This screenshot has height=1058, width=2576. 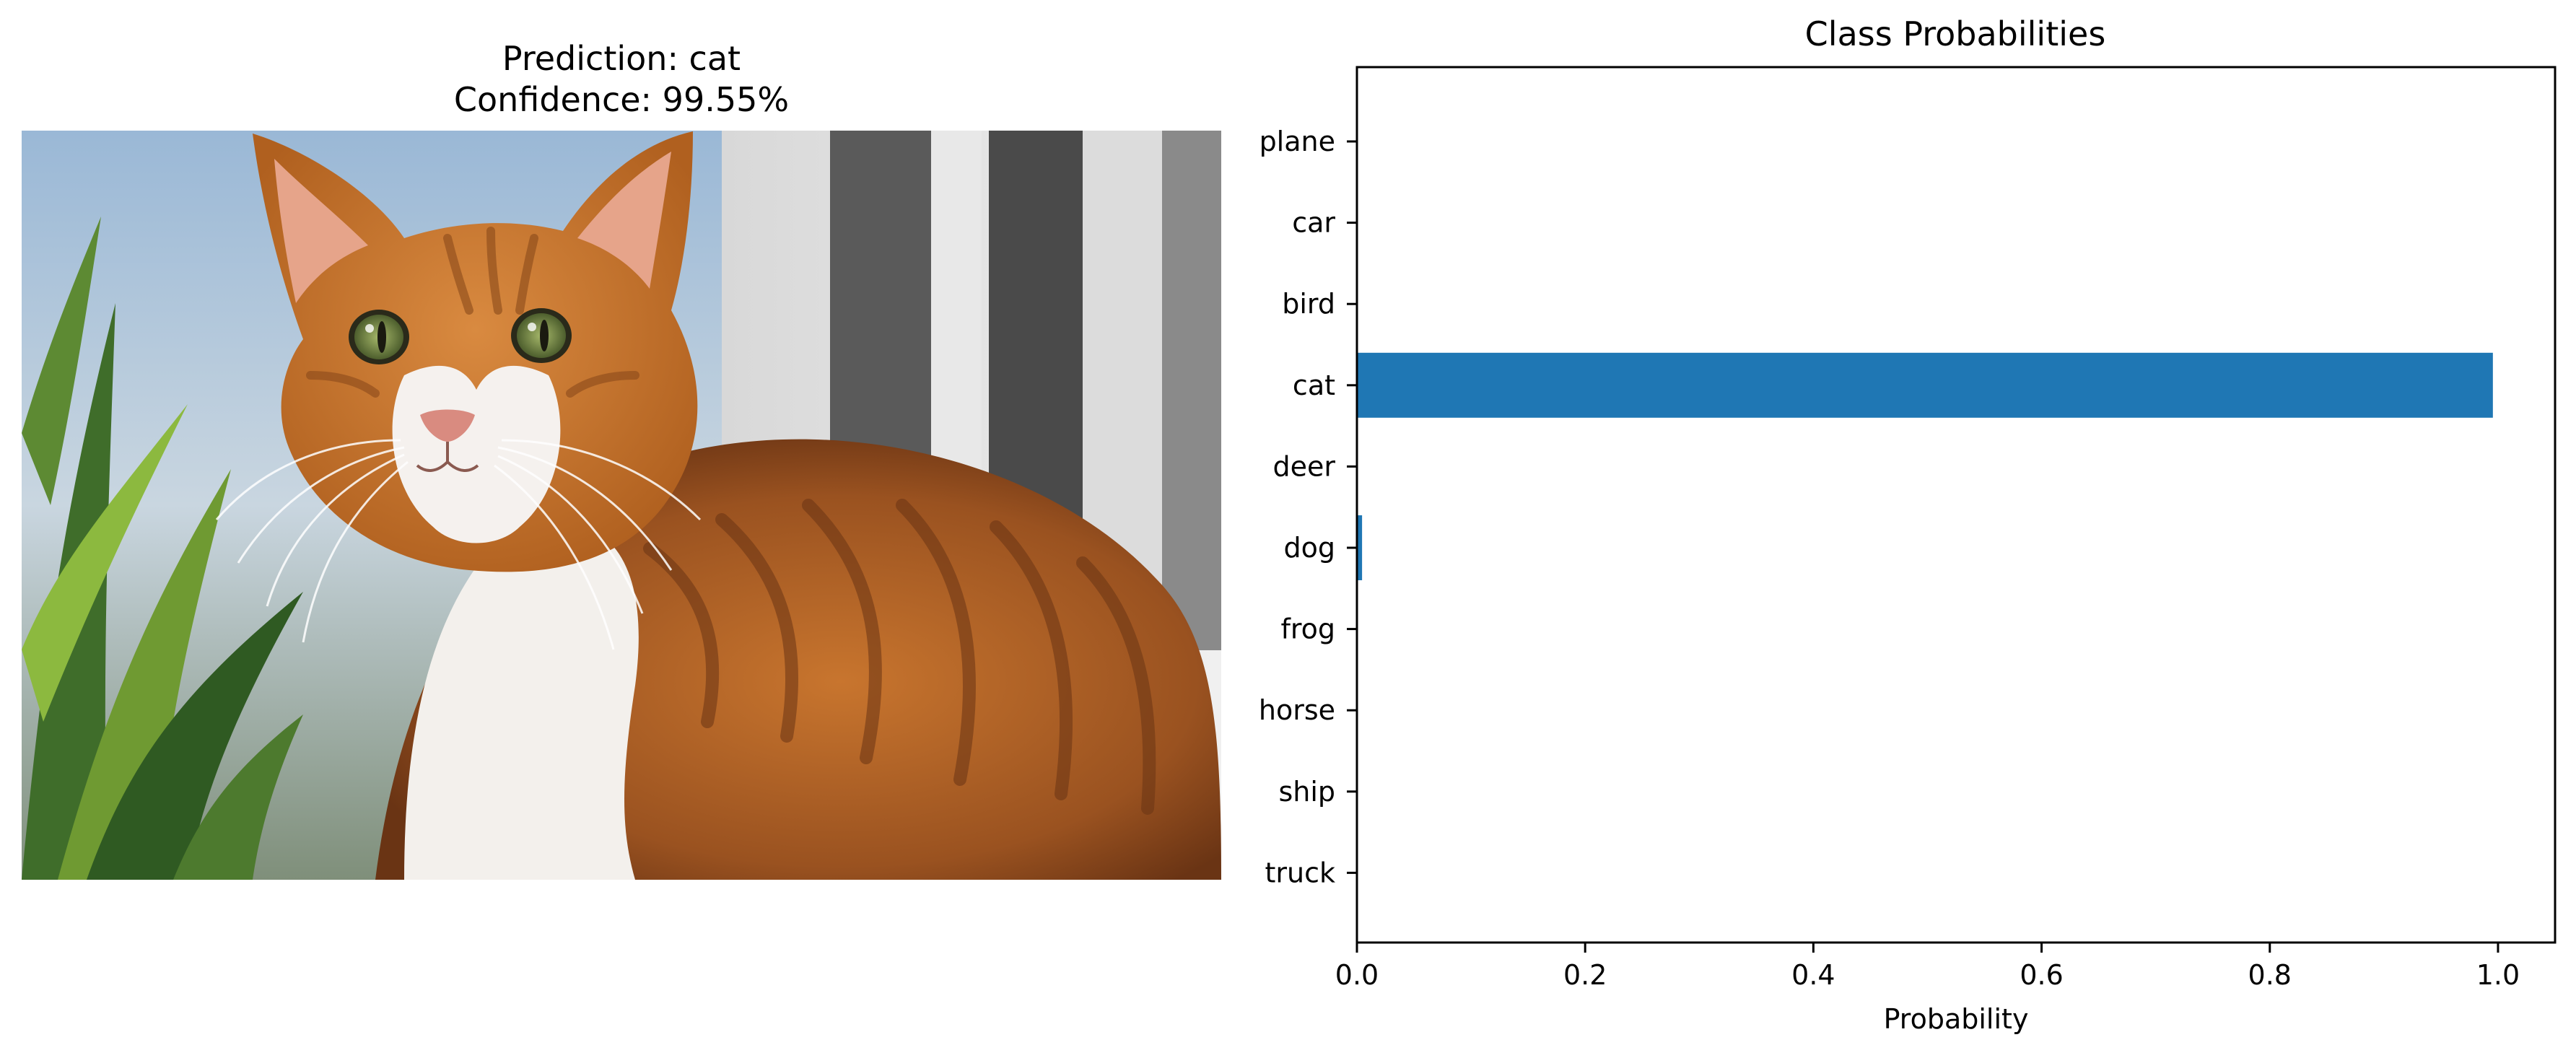 I want to click on bar-cat, so click(x=1925, y=385).